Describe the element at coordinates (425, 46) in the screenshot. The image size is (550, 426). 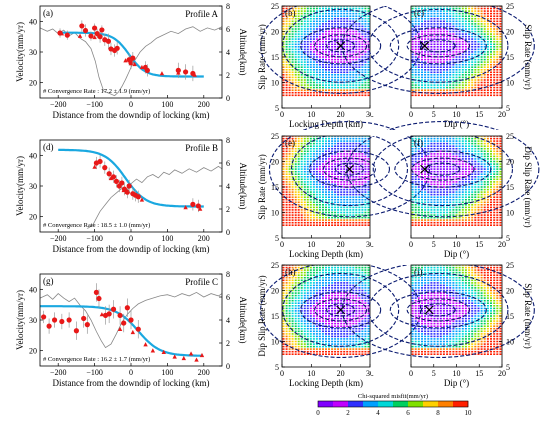
I see `best-fit-marker` at that location.